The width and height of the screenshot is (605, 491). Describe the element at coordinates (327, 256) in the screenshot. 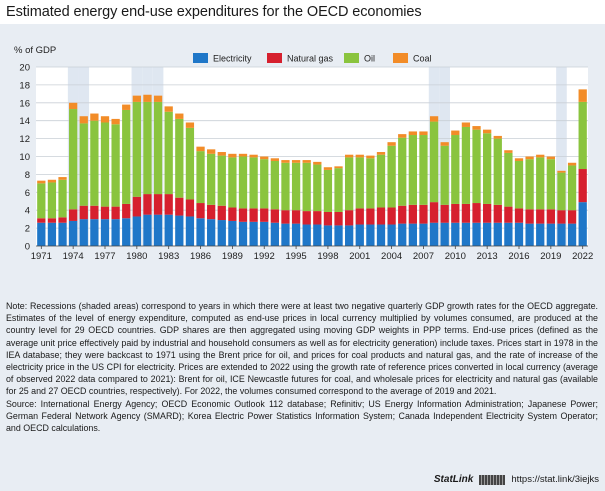

I see `x-tick-label: 1998` at that location.